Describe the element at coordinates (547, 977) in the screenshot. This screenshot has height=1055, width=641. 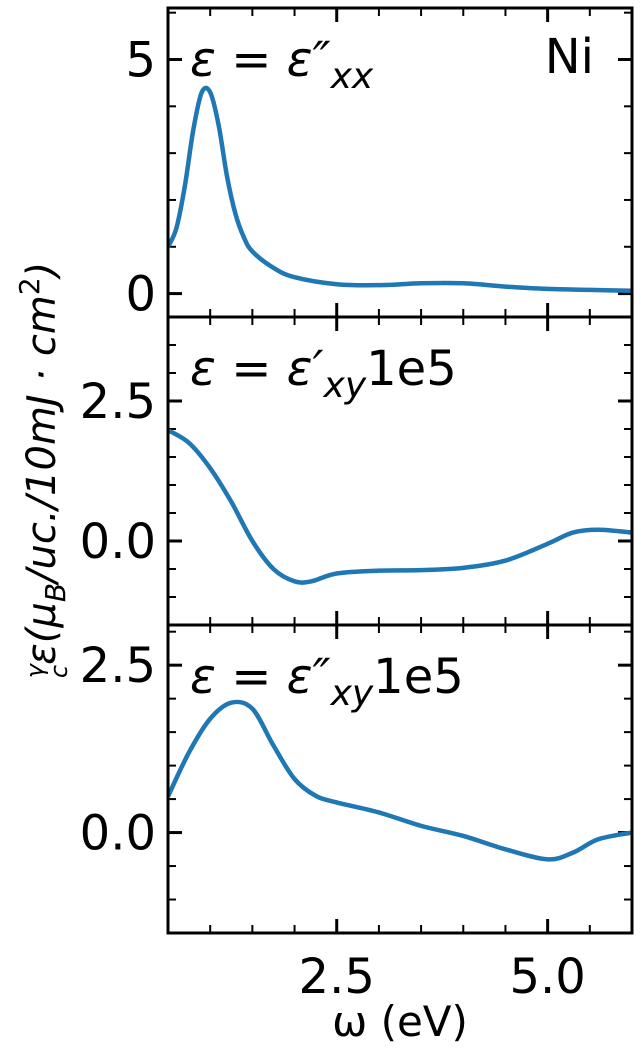
I see `x-tick-label: 5.0` at that location.